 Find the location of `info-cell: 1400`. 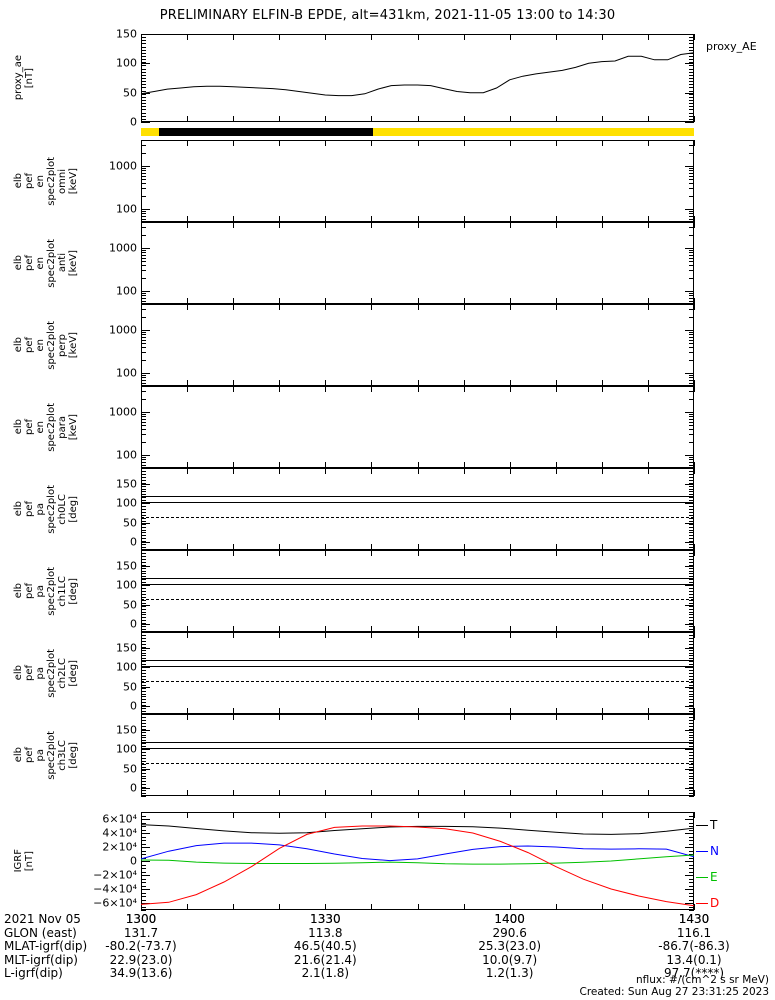

info-cell: 1400 is located at coordinates (509, 919).